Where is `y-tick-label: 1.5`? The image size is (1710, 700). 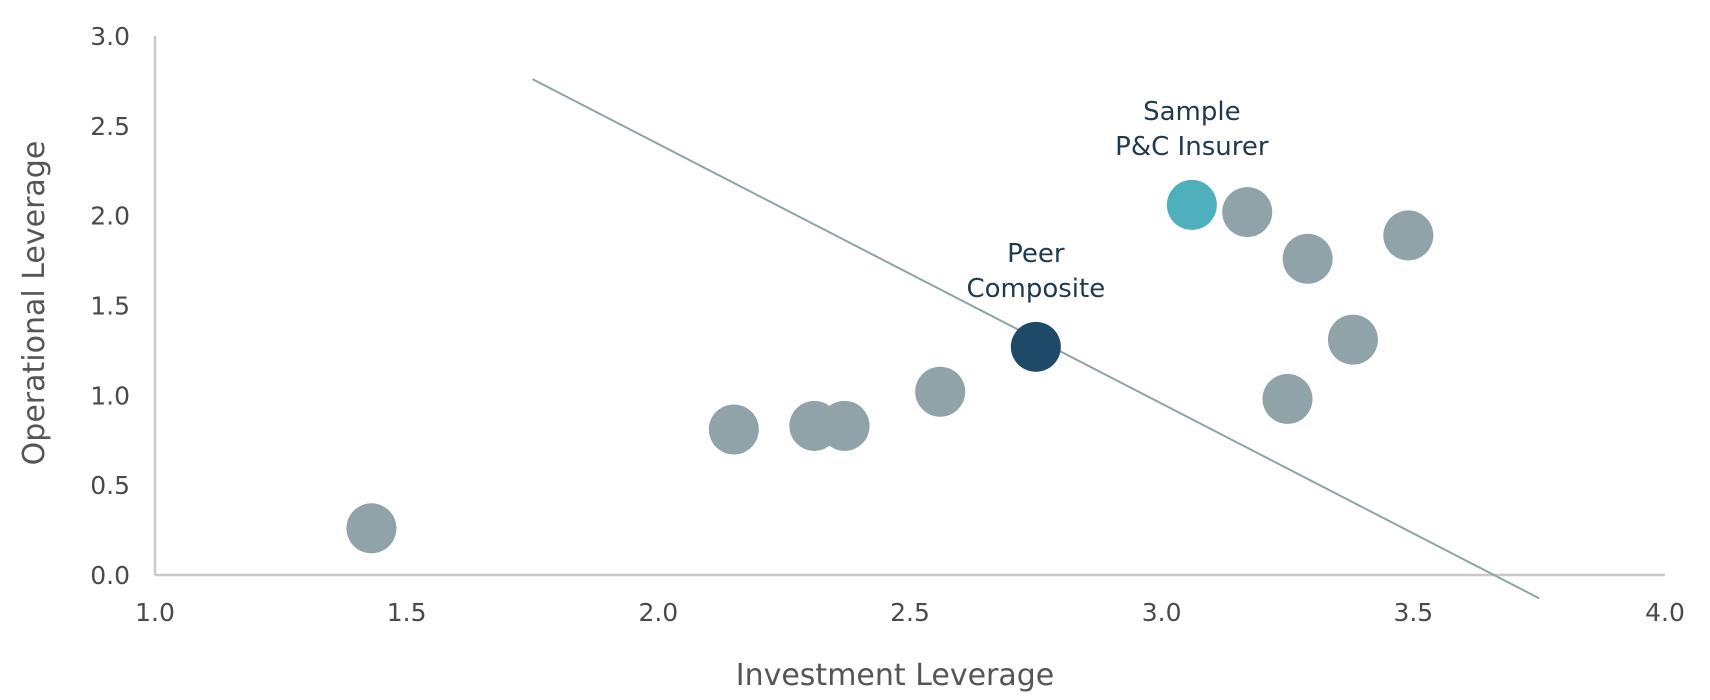
y-tick-label: 1.5 is located at coordinates (110, 306).